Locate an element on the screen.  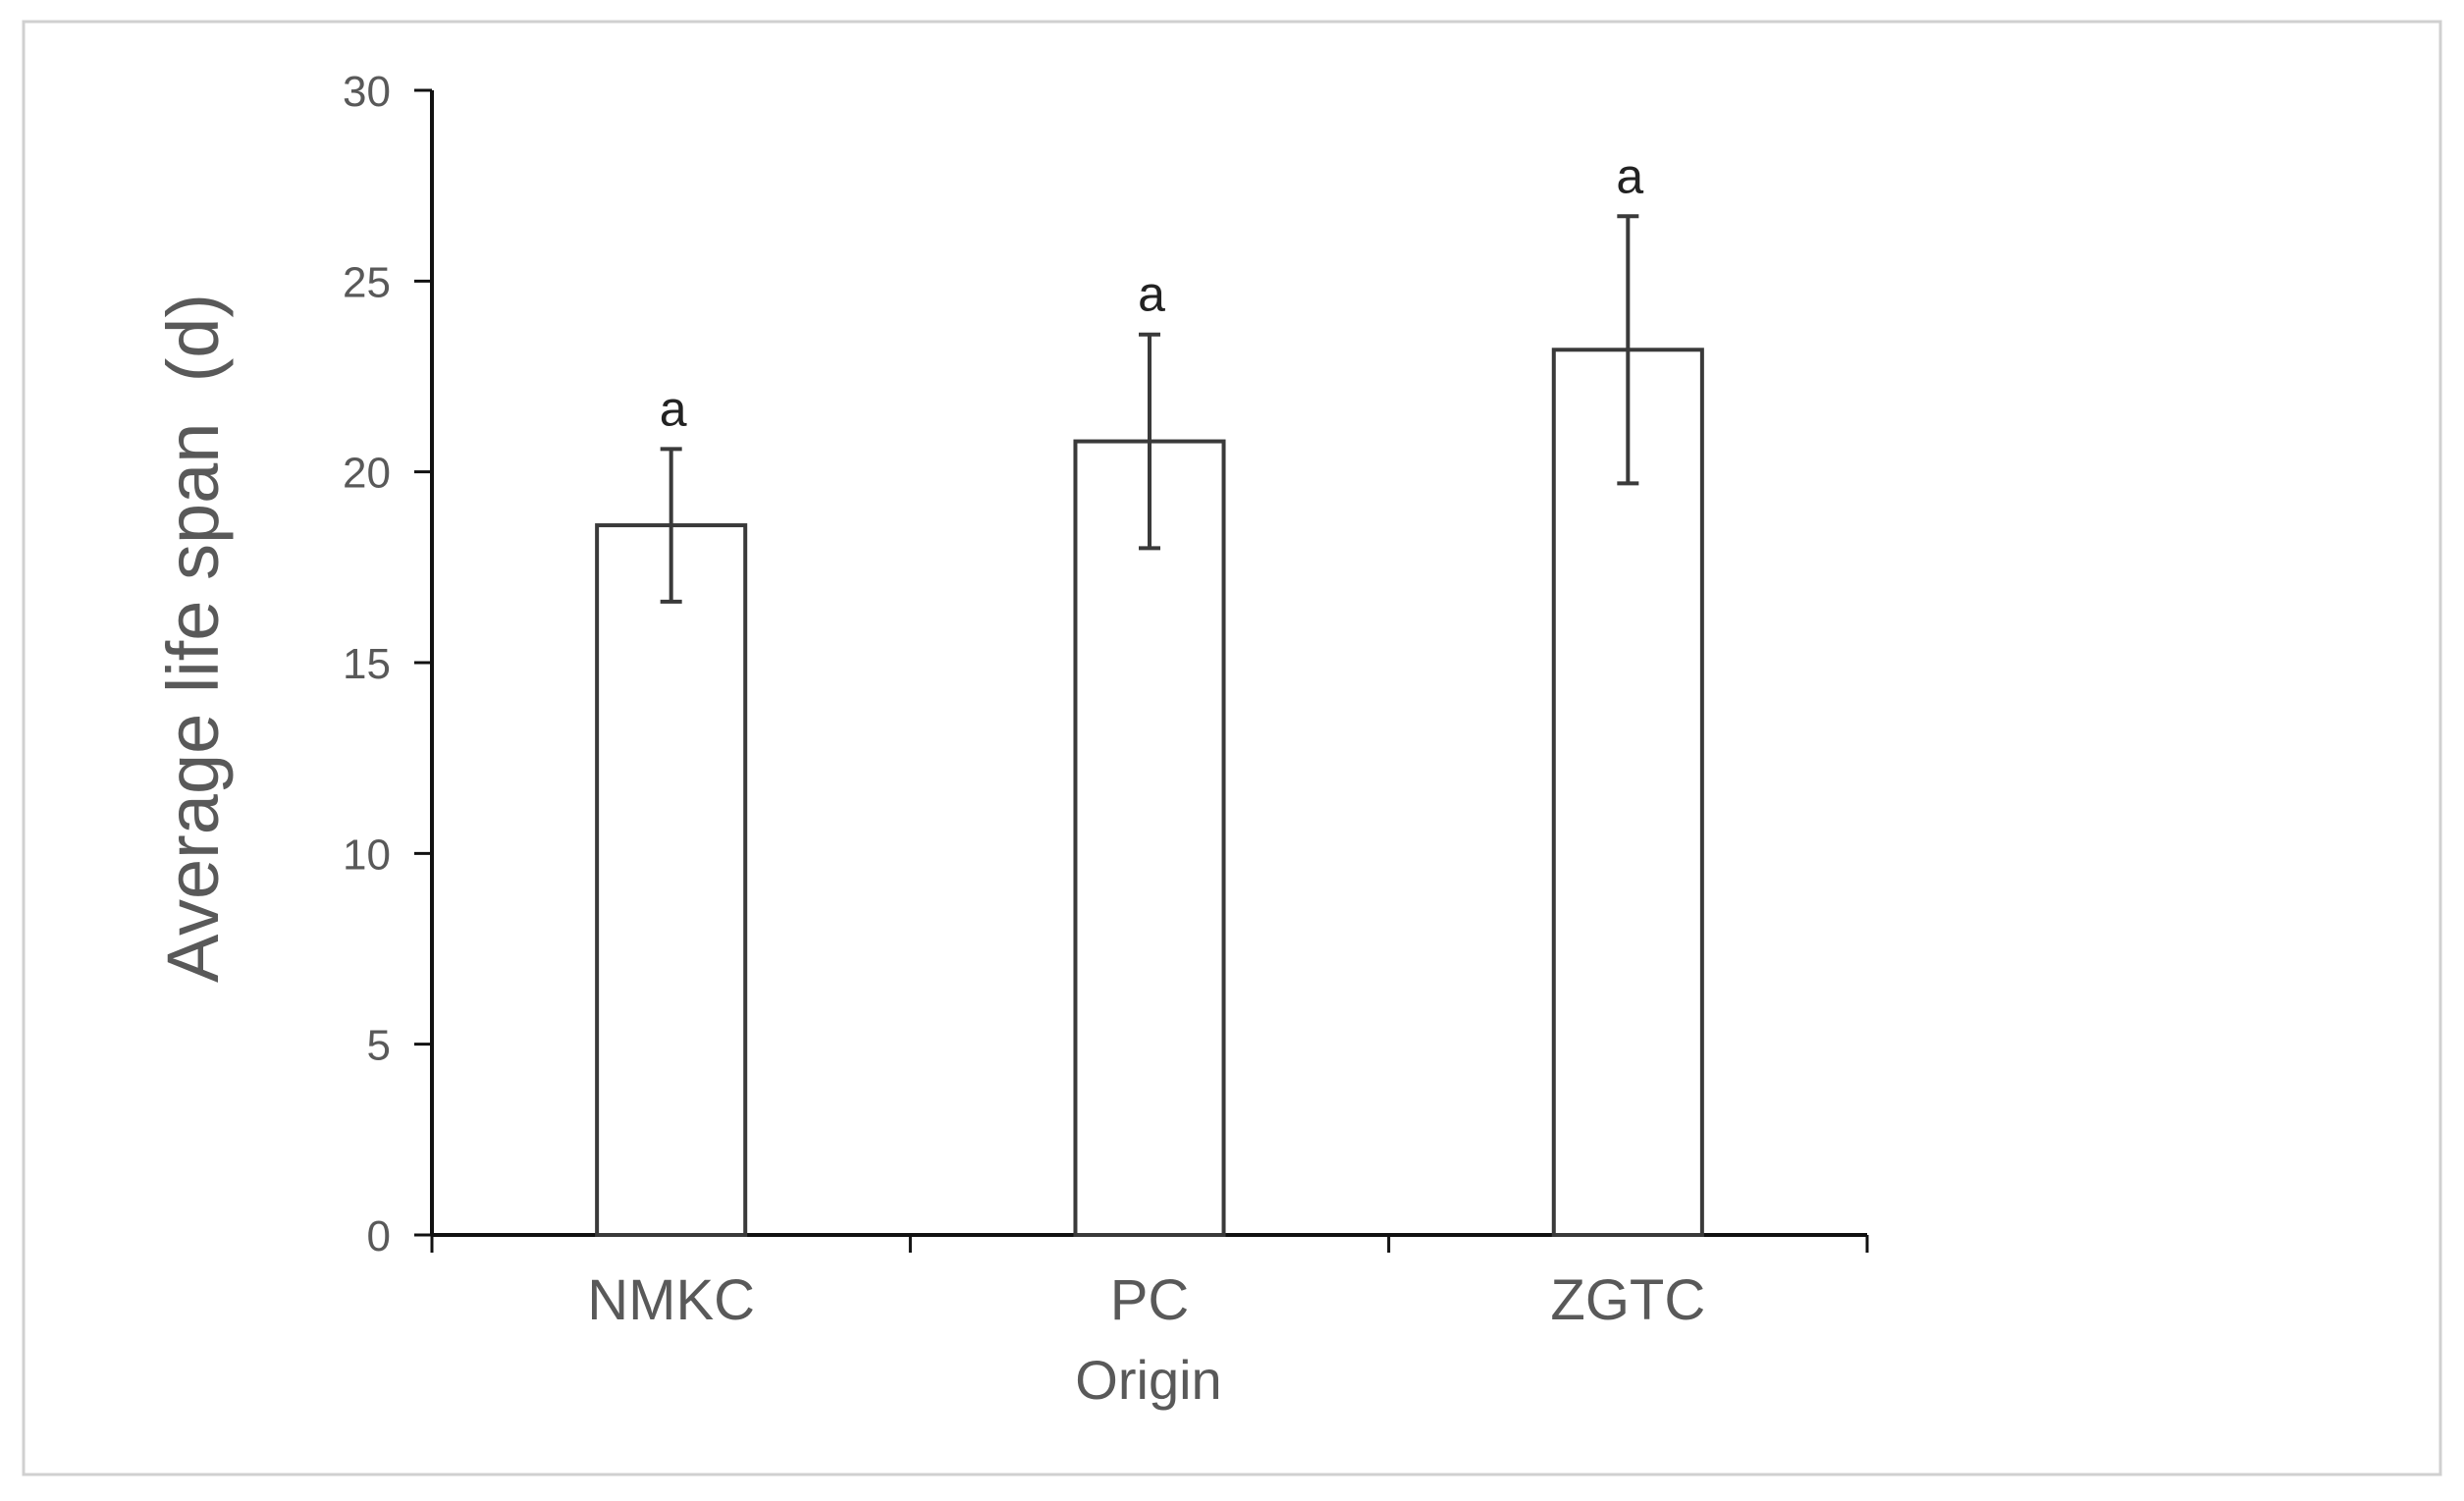
y-tick-label: 10 is located at coordinates (367, 855).